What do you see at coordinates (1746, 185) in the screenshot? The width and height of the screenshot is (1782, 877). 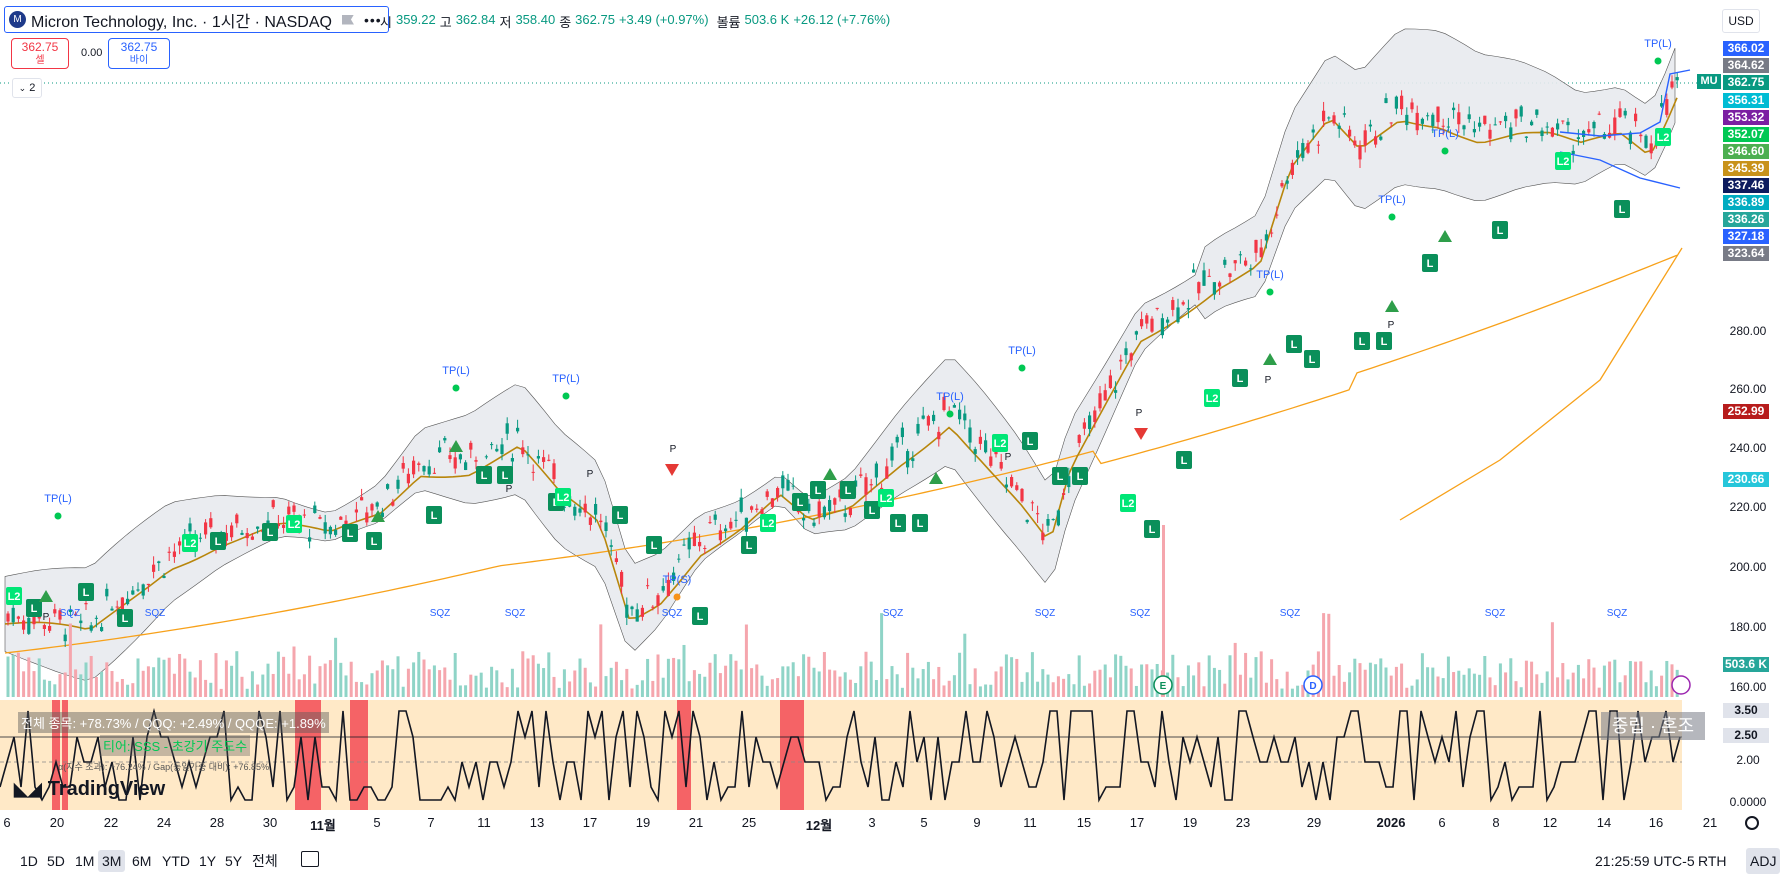 I see `price-axis-label: 337.46` at bounding box center [1746, 185].